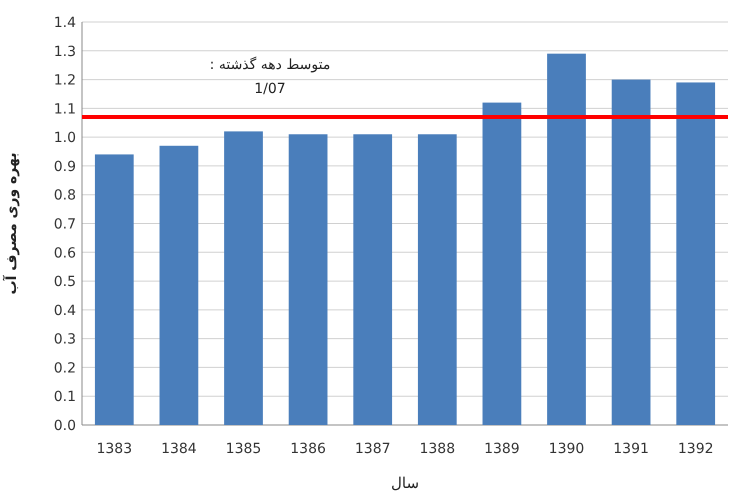 Image resolution: width=731 pixels, height=496 pixels. What do you see at coordinates (65, 397) in the screenshot?
I see `y-tick-label: 0.1` at bounding box center [65, 397].